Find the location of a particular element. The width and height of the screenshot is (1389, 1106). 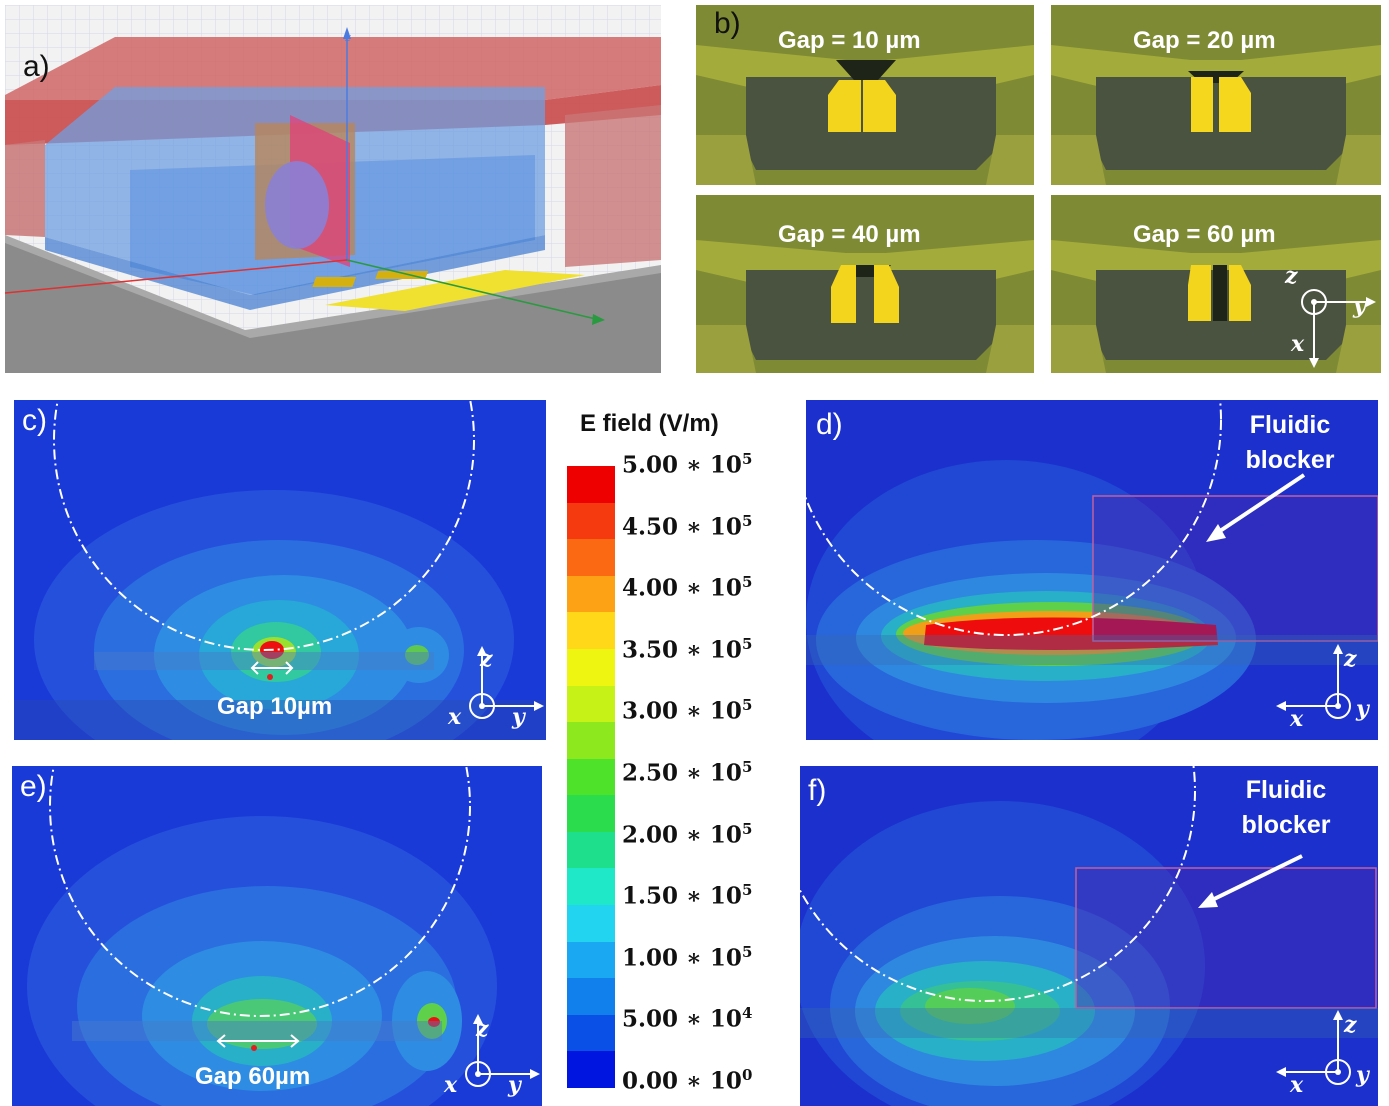

panel-b-image-3: Gap = 40 µm is located at coordinates (865, 284).